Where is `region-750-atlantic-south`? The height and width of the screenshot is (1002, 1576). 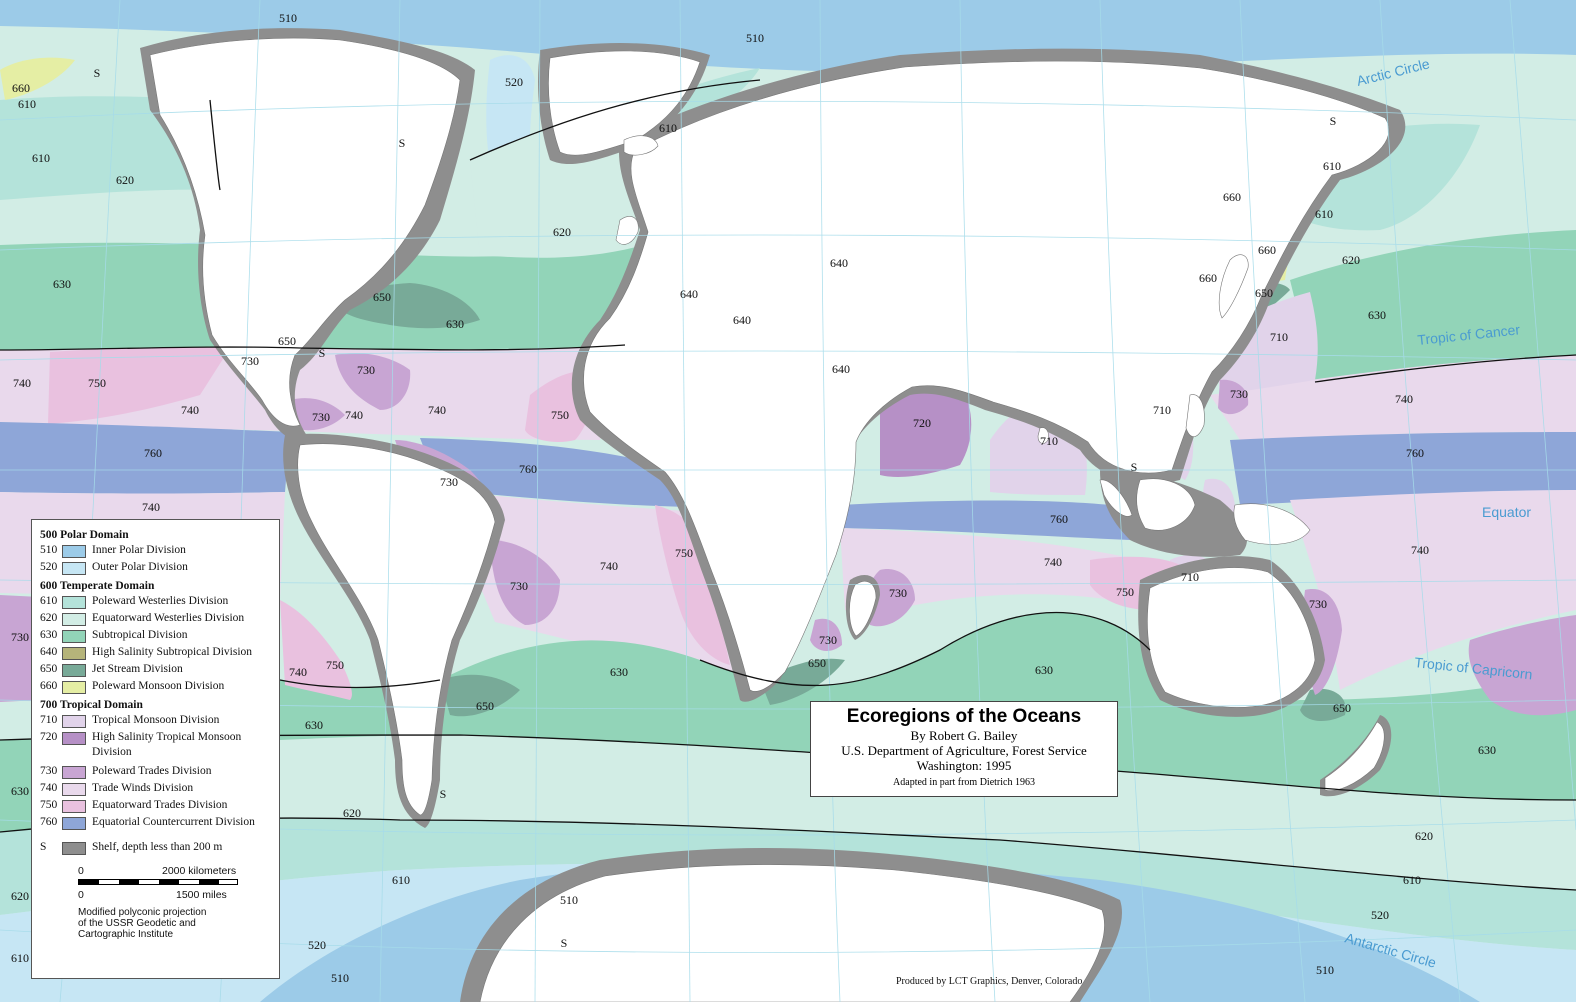 region-750-atlantic-south is located at coordinates (692, 585).